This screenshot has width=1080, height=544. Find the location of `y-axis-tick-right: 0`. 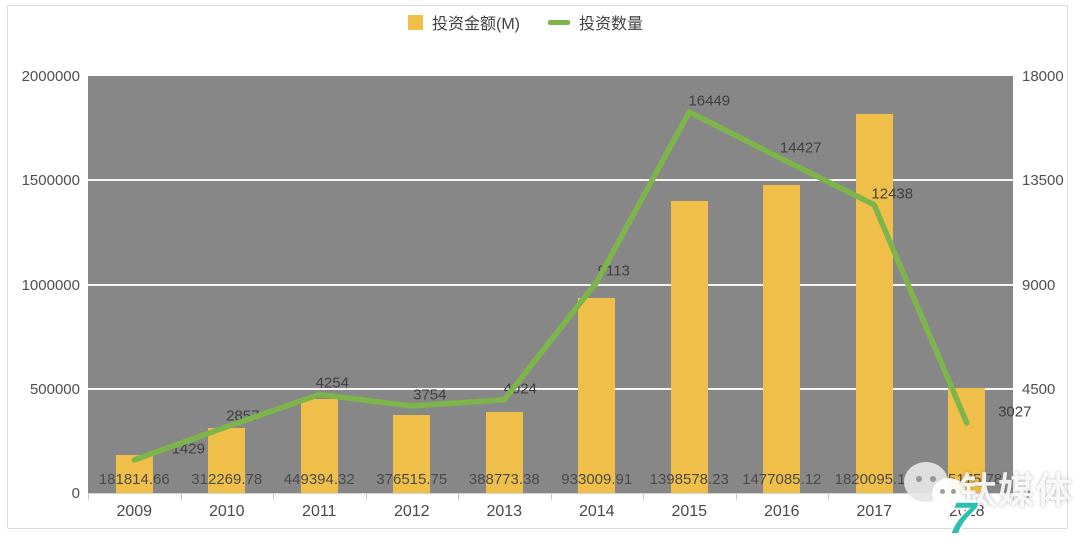

y-axis-tick-right: 0 is located at coordinates (1026, 493).